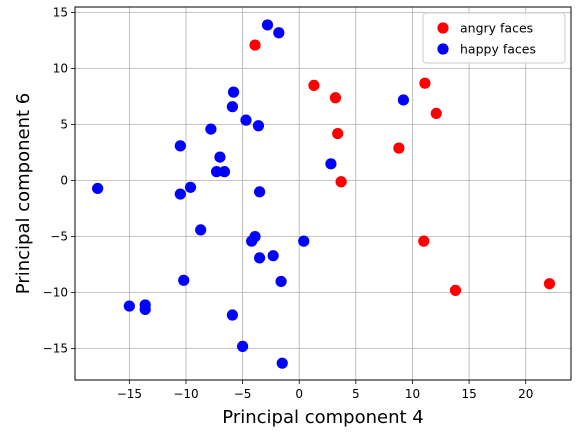 This screenshot has height=439, width=580. I want to click on x-tick-label: −15, so click(129, 394).